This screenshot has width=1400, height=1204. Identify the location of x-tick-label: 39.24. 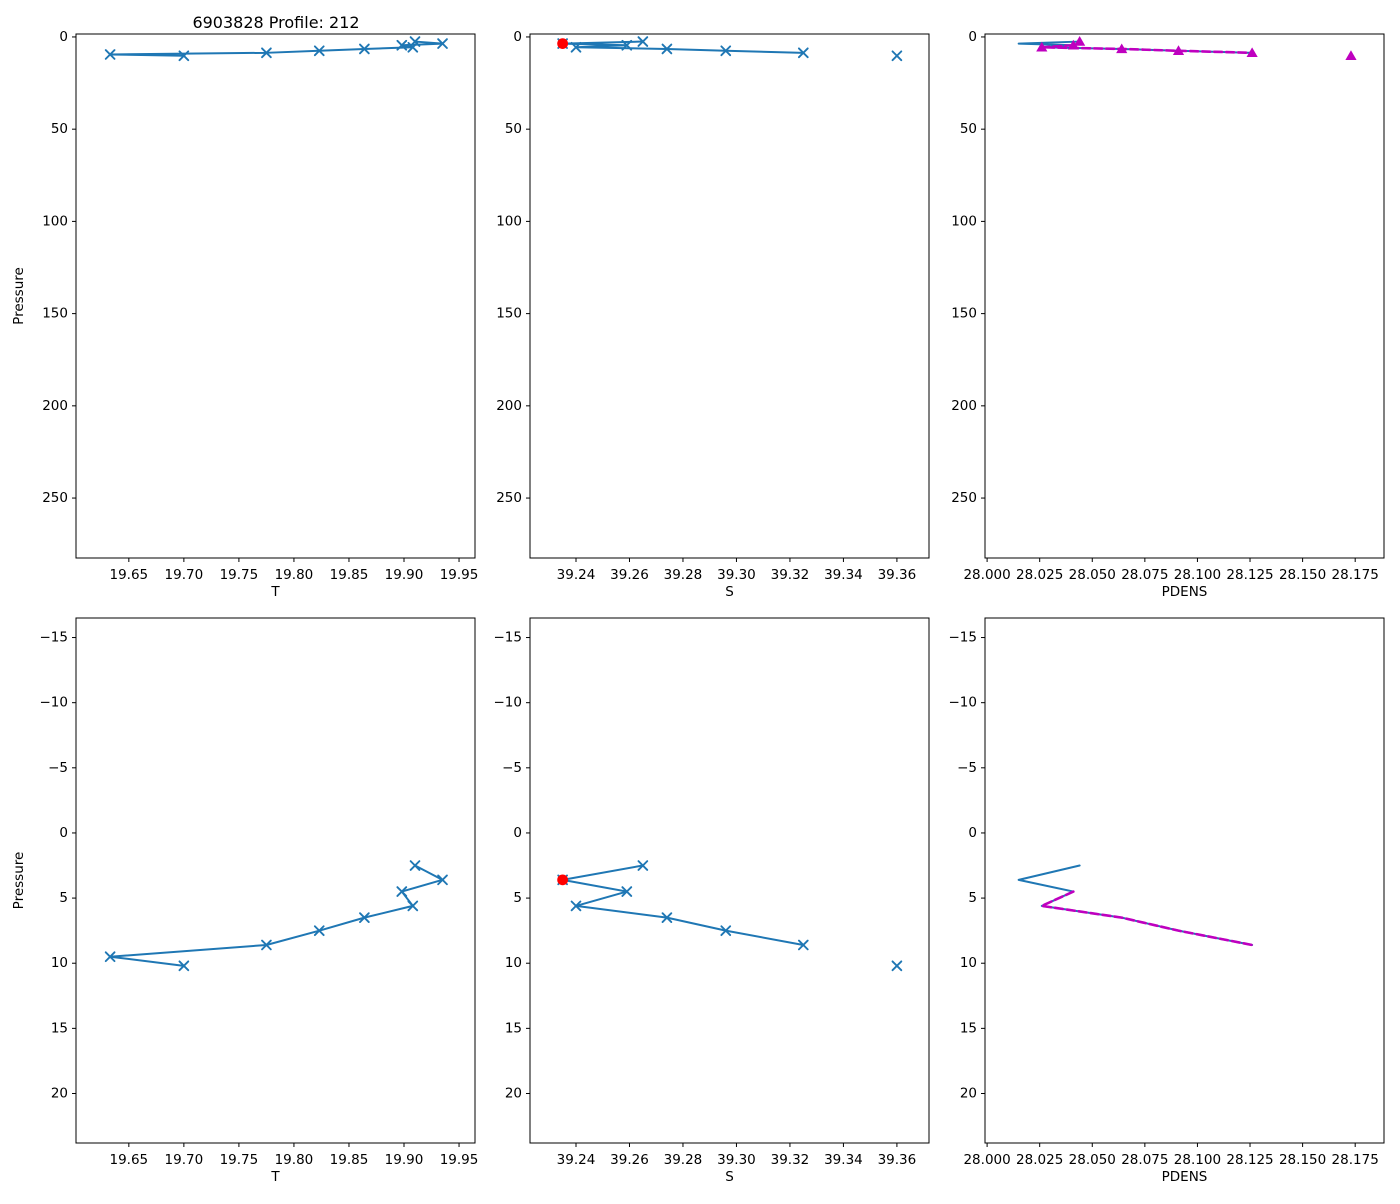
(576, 1160).